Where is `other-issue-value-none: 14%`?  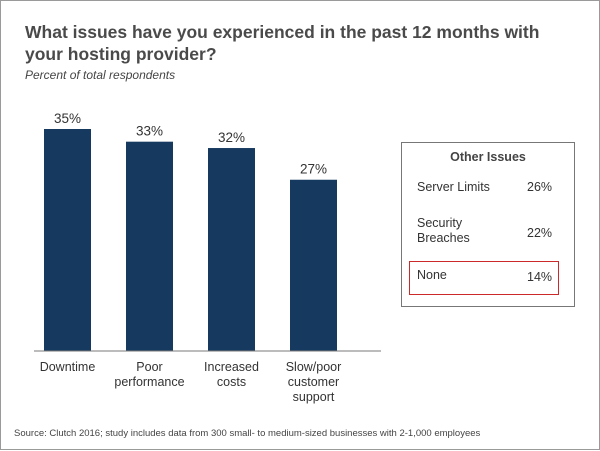 other-issue-value-none: 14% is located at coordinates (540, 277).